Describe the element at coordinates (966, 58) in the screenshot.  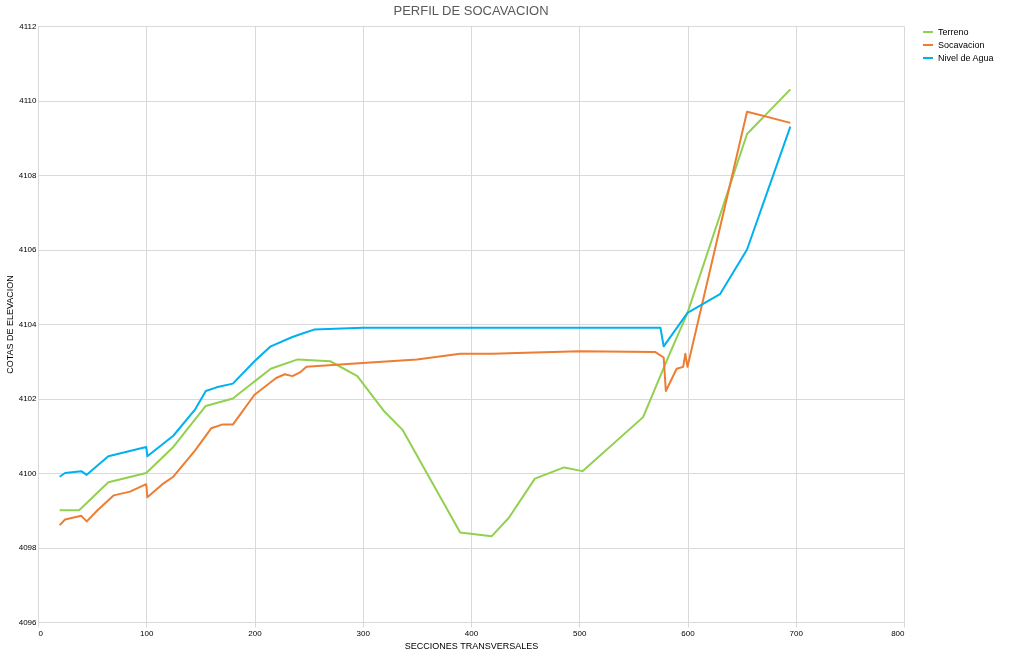
I see `legend-label: Nivel de Agua` at that location.